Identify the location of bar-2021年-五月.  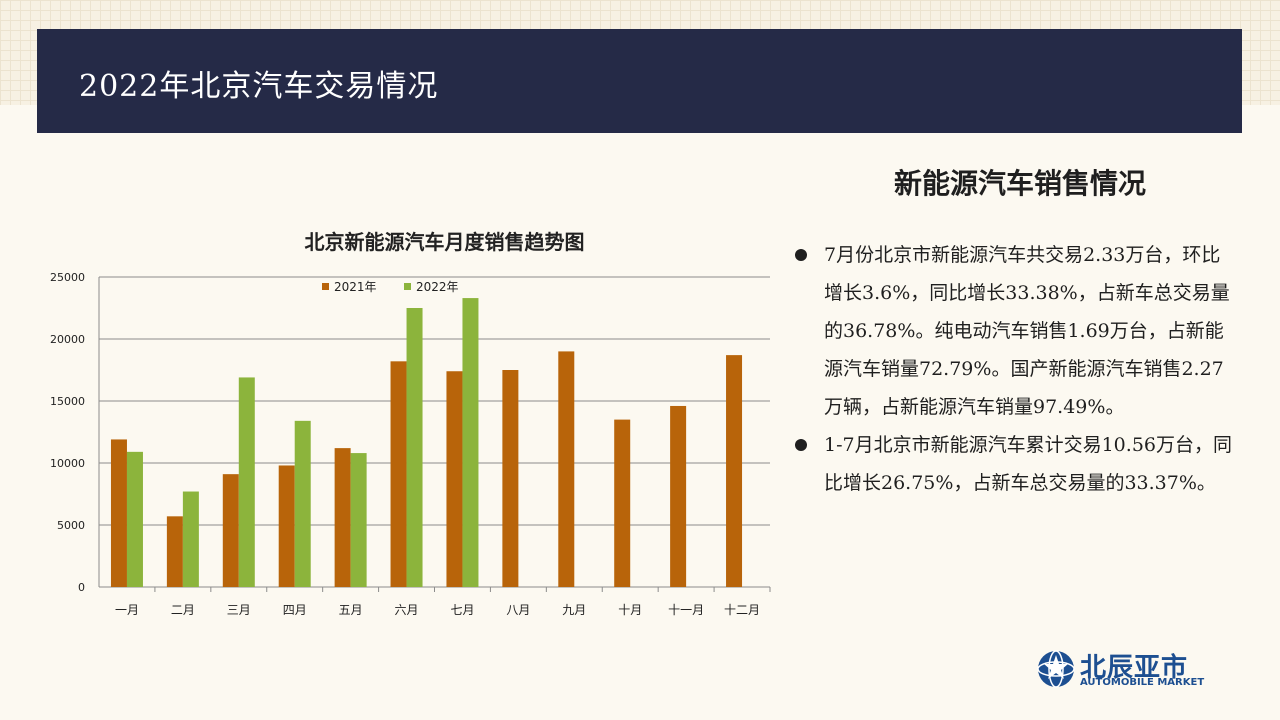
(342, 517).